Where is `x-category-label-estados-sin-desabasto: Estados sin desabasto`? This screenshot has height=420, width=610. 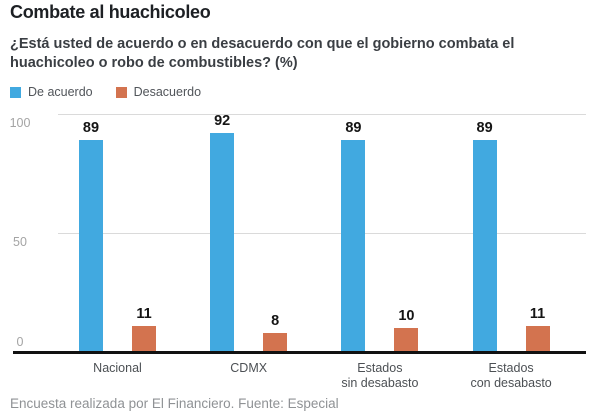
x-category-label-estados-sin-desabasto: Estados sin desabasto is located at coordinates (380, 375).